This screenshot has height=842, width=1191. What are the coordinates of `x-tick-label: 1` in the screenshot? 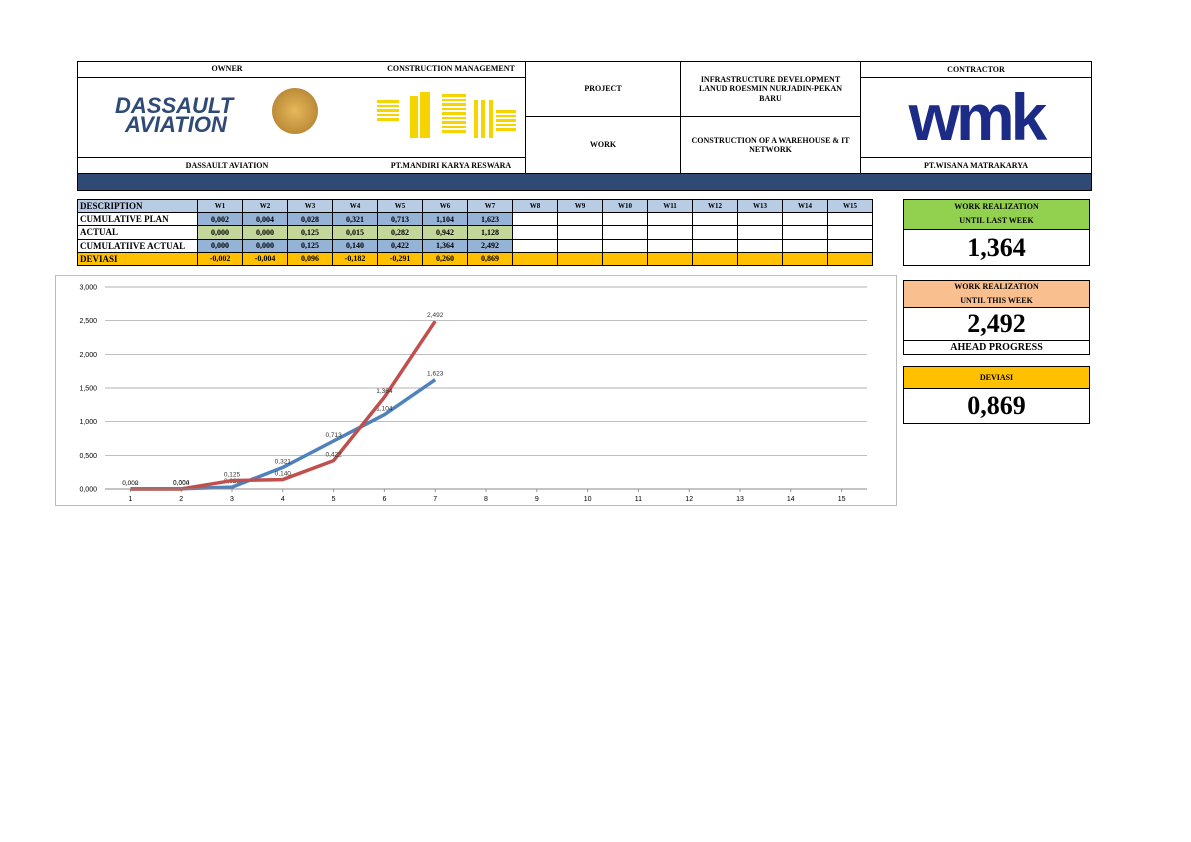 It's located at (130, 499).